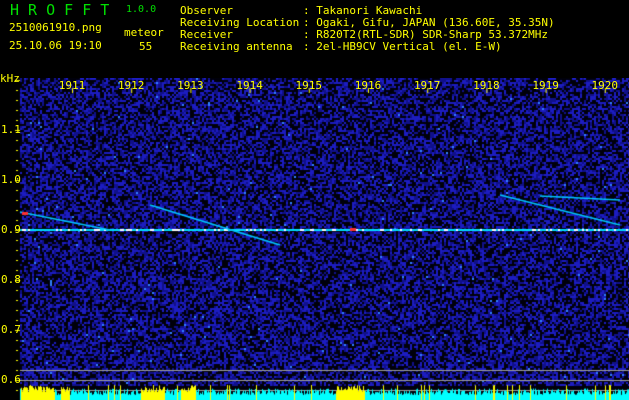 The width and height of the screenshot is (629, 400). Describe the element at coordinates (402, 46) in the screenshot. I see `antenna-value: : 2el-HB9CV Vertical (el. E-W)` at that location.